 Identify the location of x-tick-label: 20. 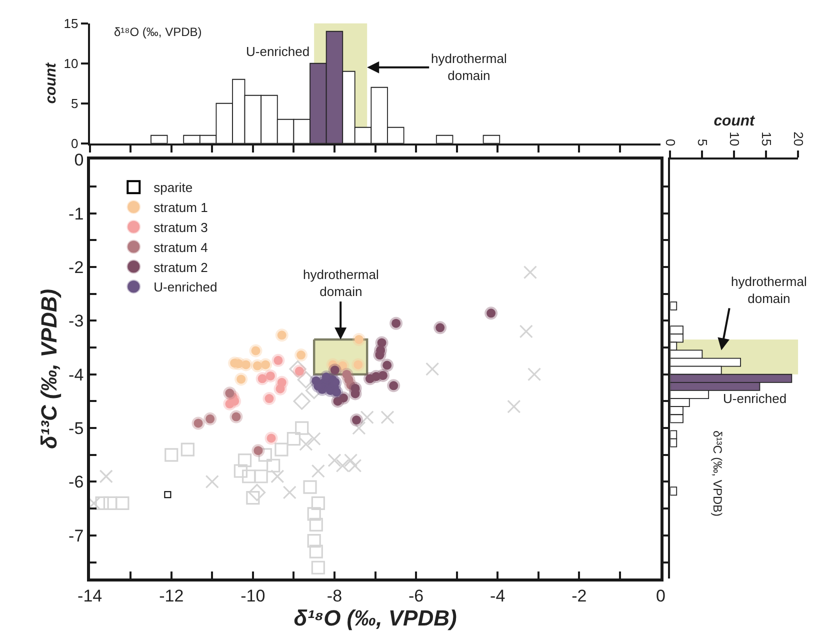
(798, 139).